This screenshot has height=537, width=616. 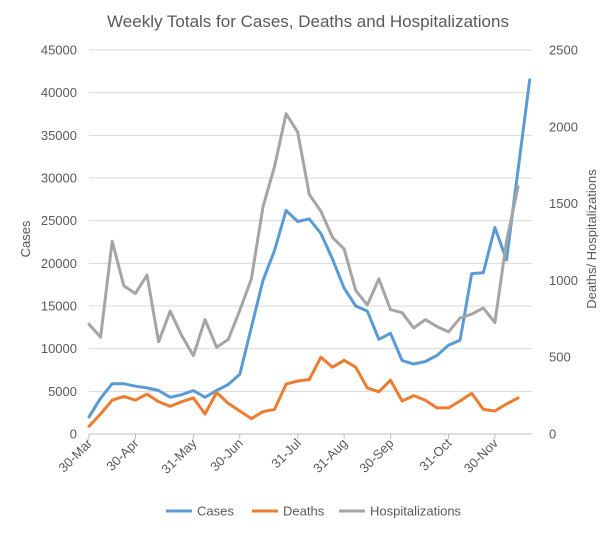 I want to click on y2-tick-label: 2500, so click(x=563, y=50).